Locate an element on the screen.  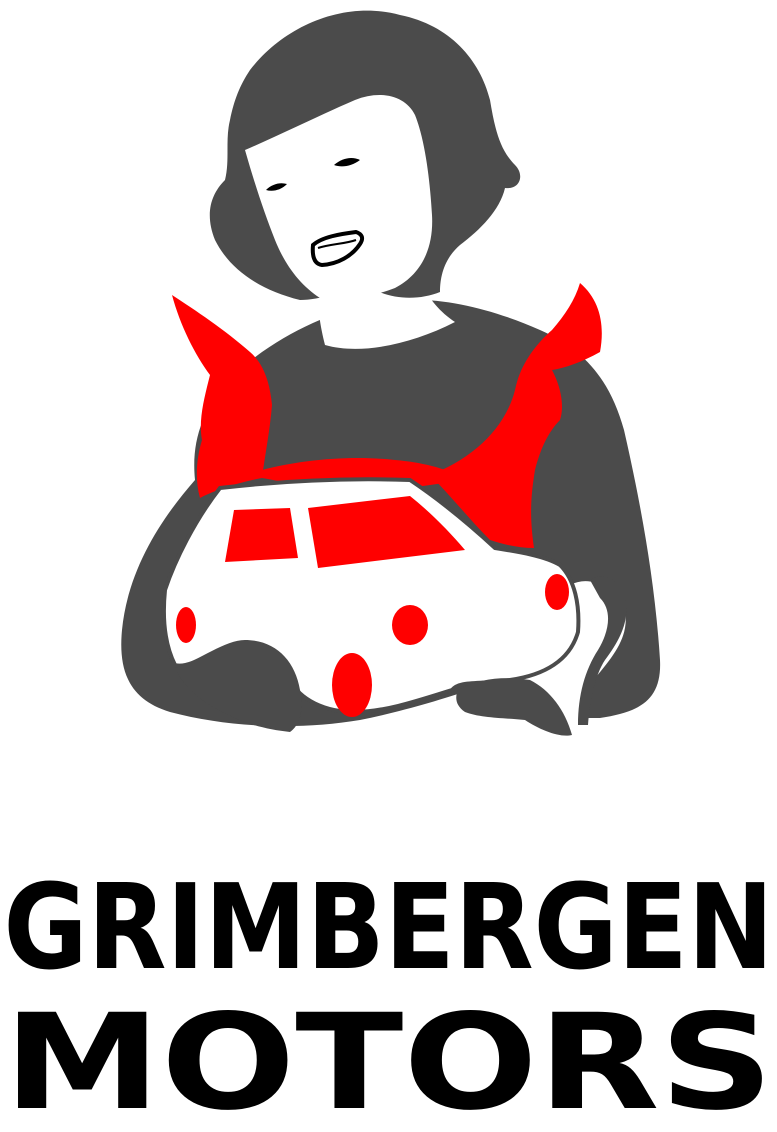
mouth-line is located at coordinates (337, 244).